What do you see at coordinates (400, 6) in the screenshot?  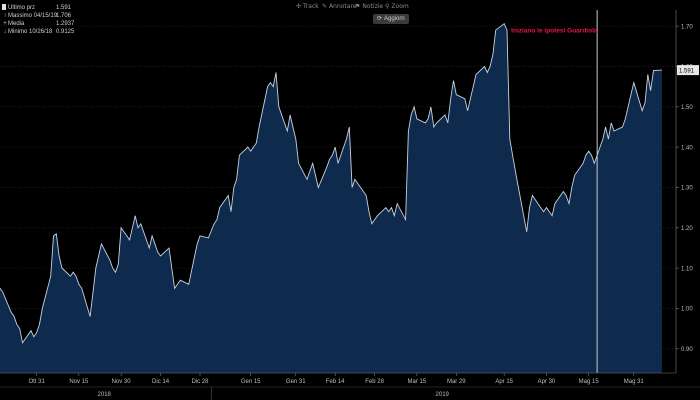 I see `zoom-label: Zoom` at bounding box center [400, 6].